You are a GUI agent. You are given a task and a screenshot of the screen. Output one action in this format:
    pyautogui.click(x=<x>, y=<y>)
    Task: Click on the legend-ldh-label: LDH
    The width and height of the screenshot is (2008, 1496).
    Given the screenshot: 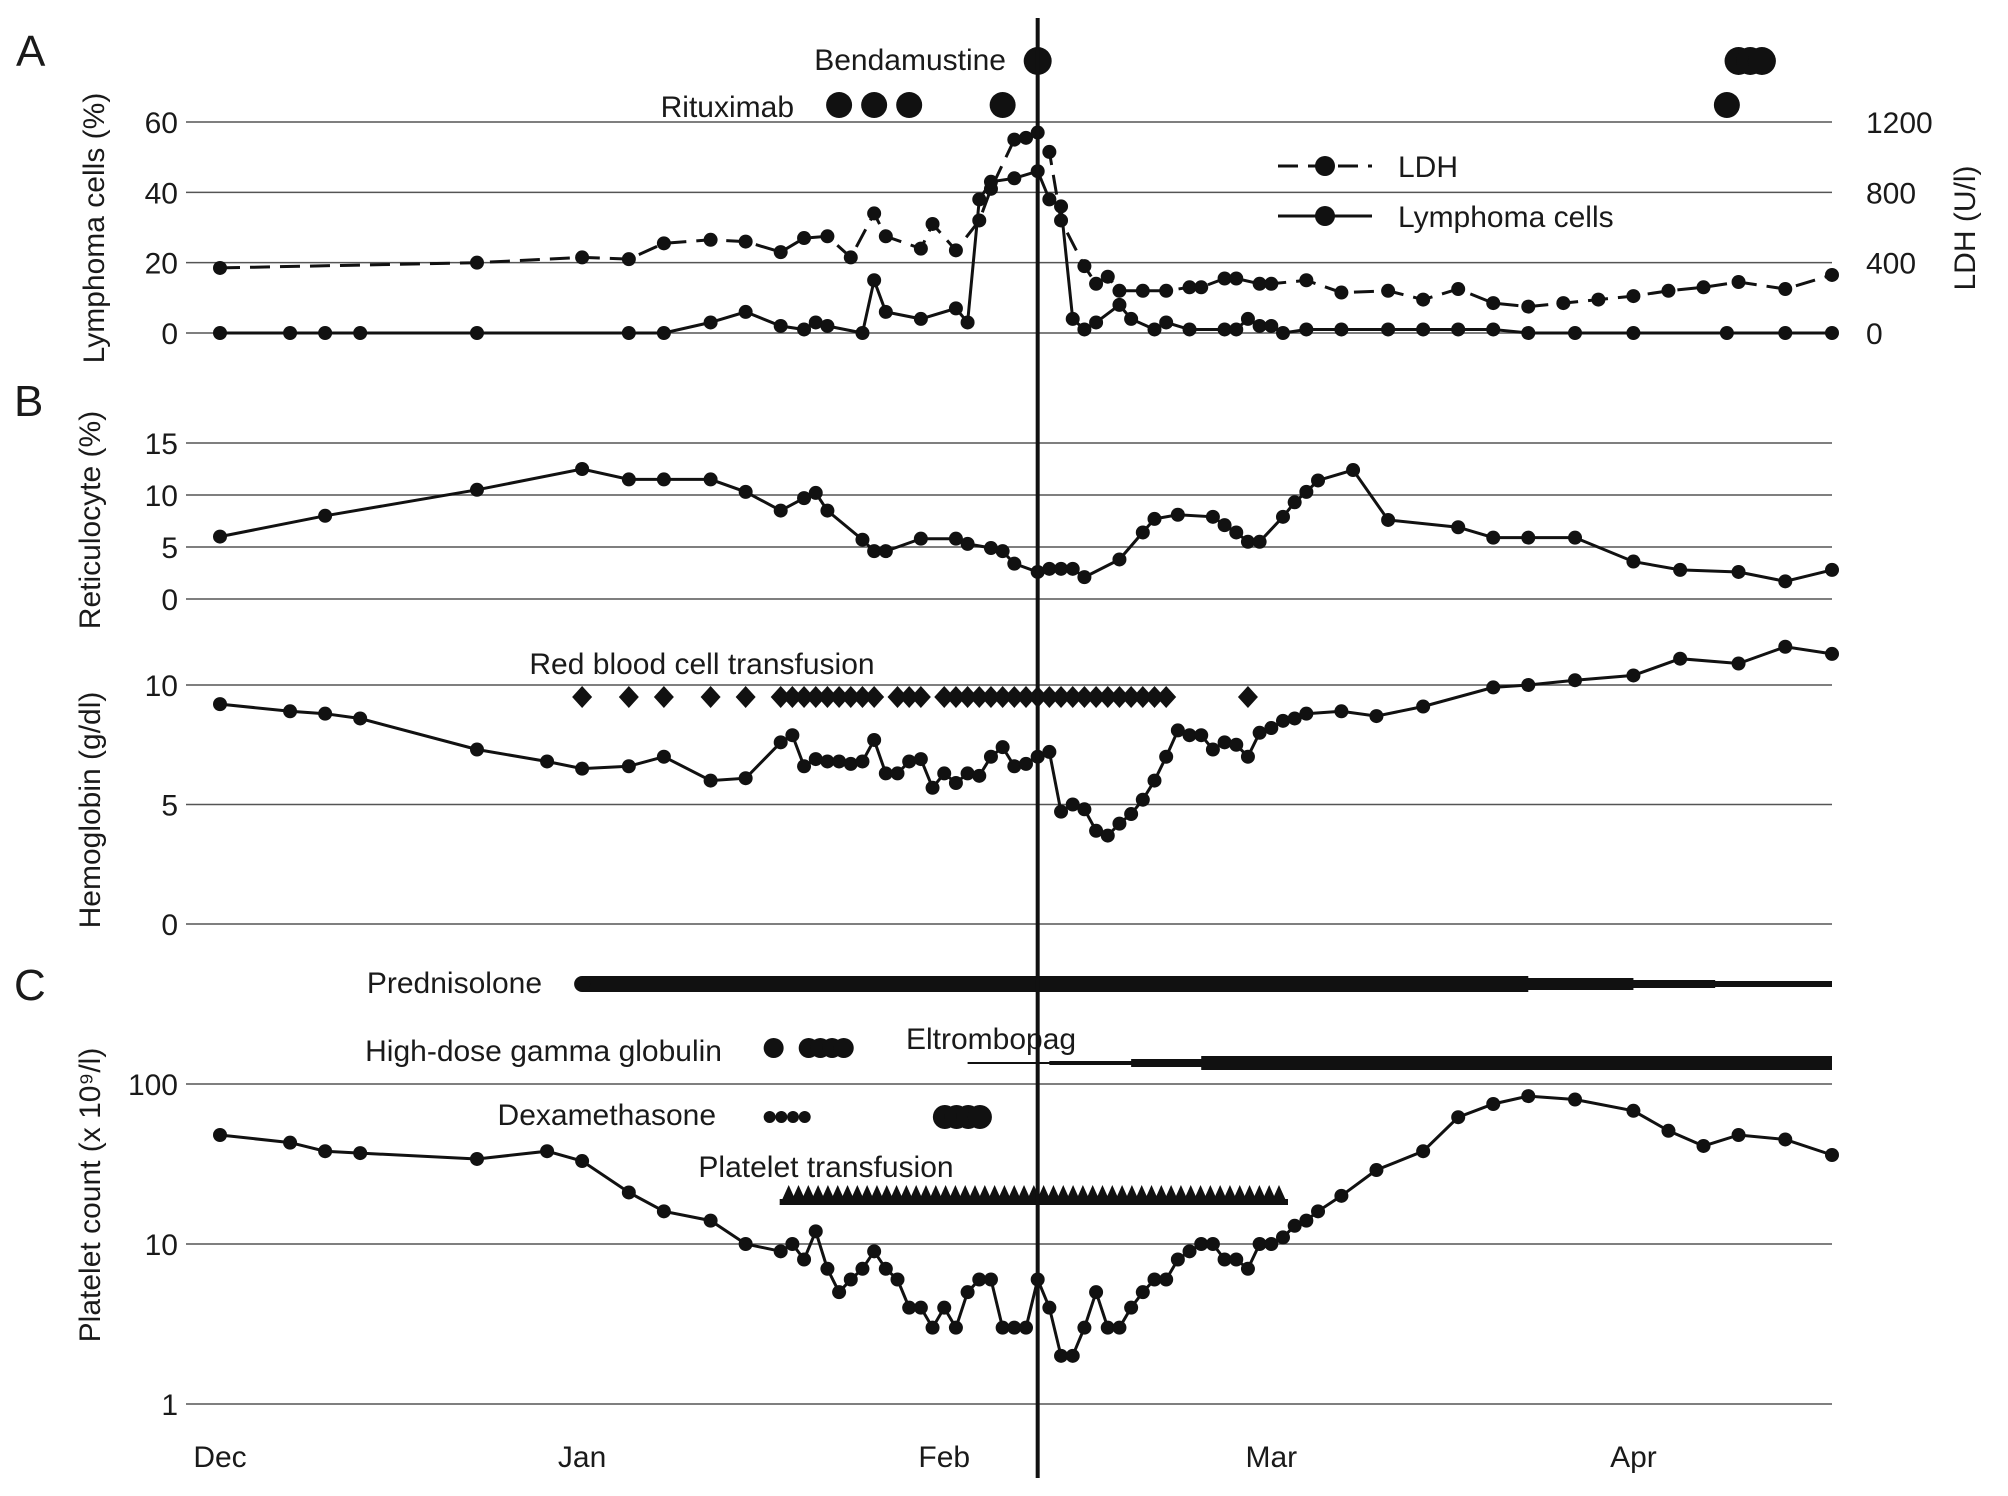 What is the action you would take?
    pyautogui.click(x=1428, y=167)
    